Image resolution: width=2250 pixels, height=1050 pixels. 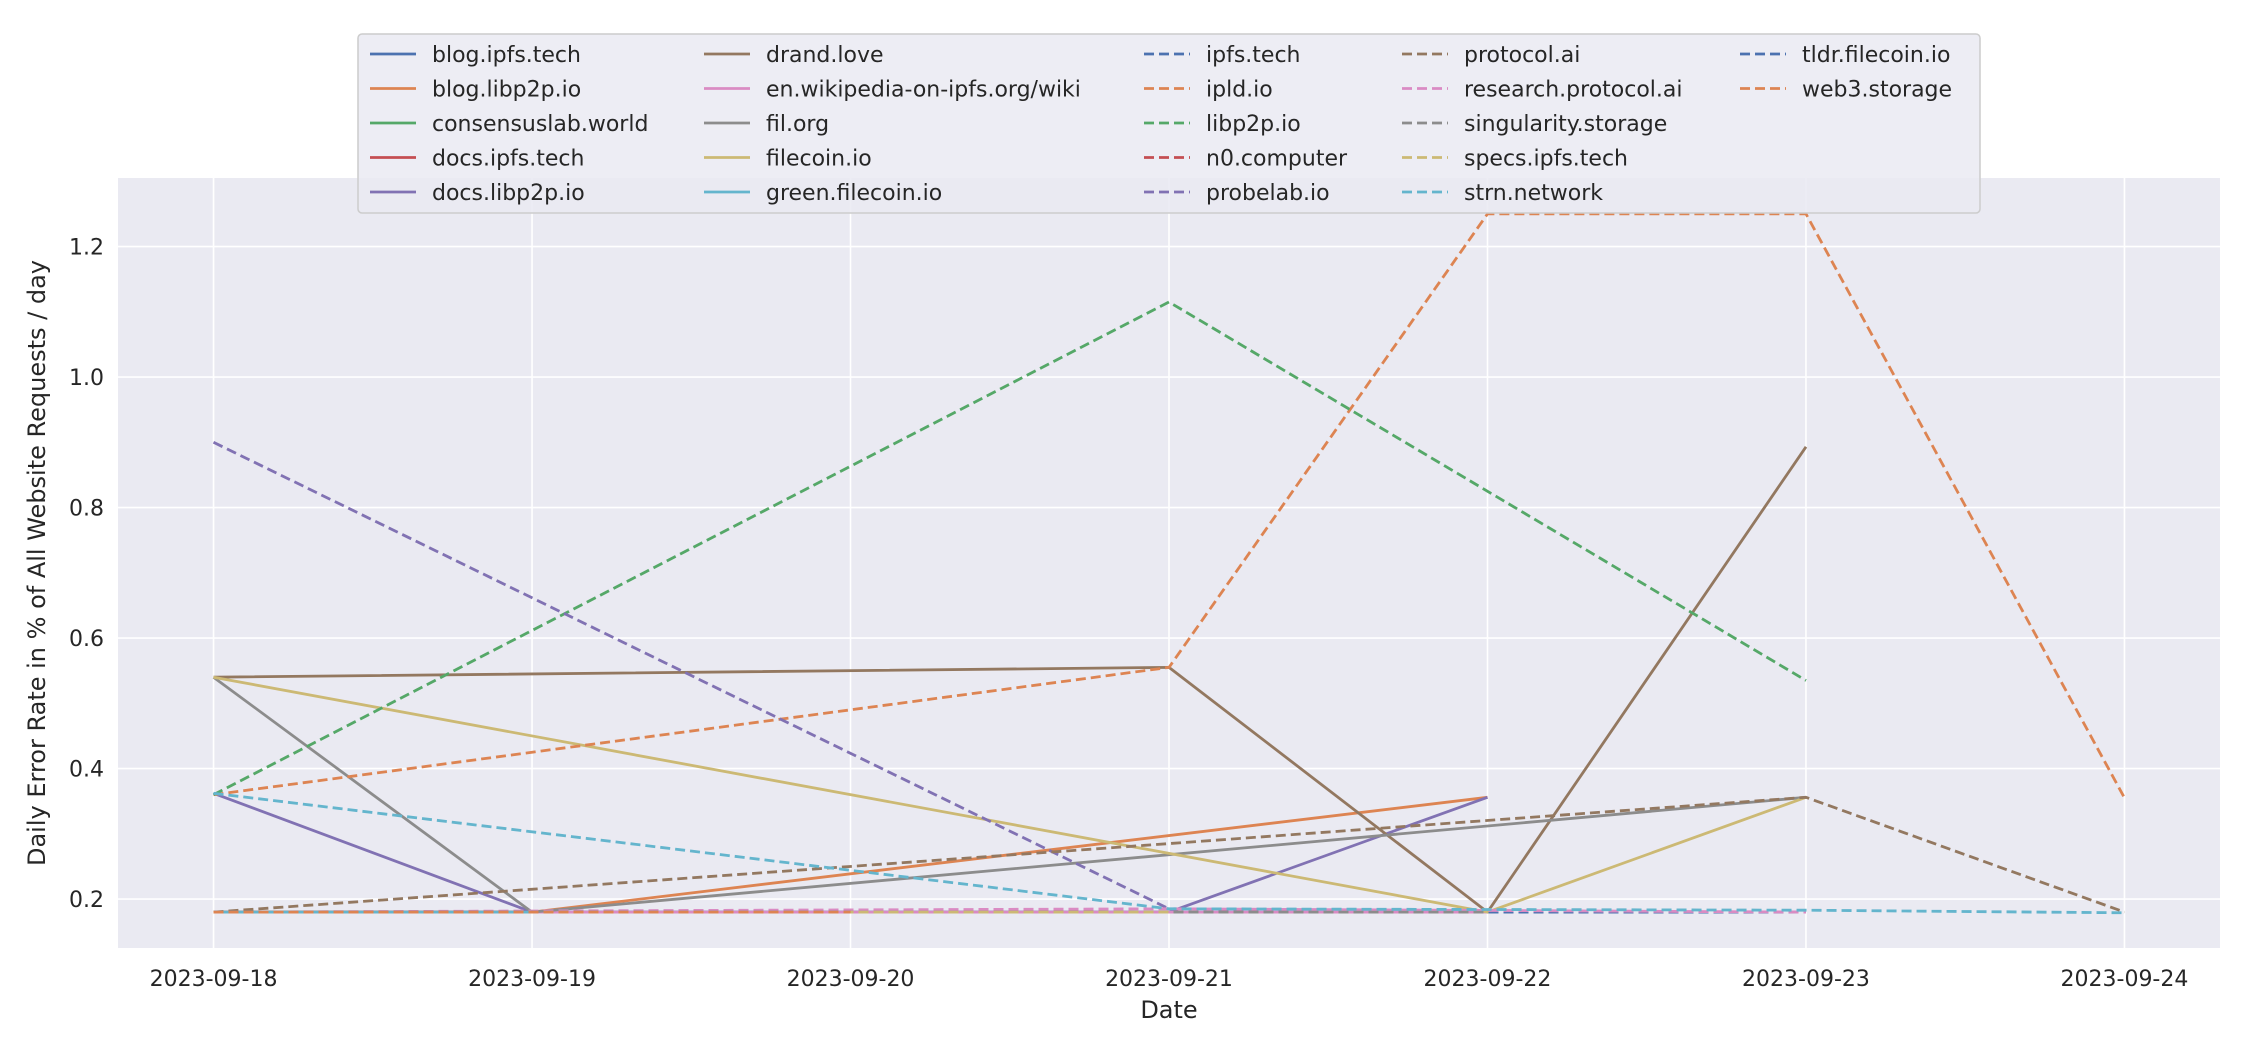 I want to click on y-tick-label: 0.6, so click(x=86, y=639).